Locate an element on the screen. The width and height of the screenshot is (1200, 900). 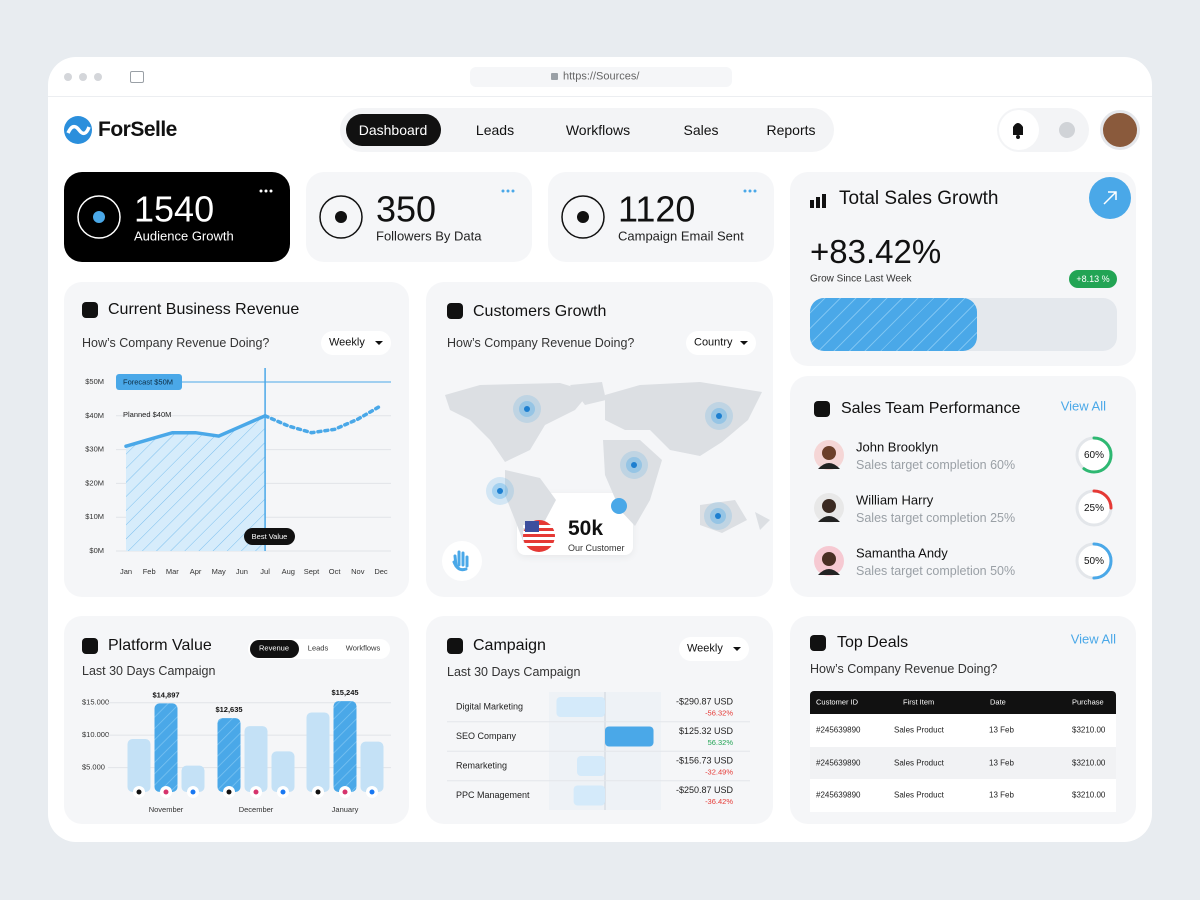
url-bar is located at coordinates (601, 77).